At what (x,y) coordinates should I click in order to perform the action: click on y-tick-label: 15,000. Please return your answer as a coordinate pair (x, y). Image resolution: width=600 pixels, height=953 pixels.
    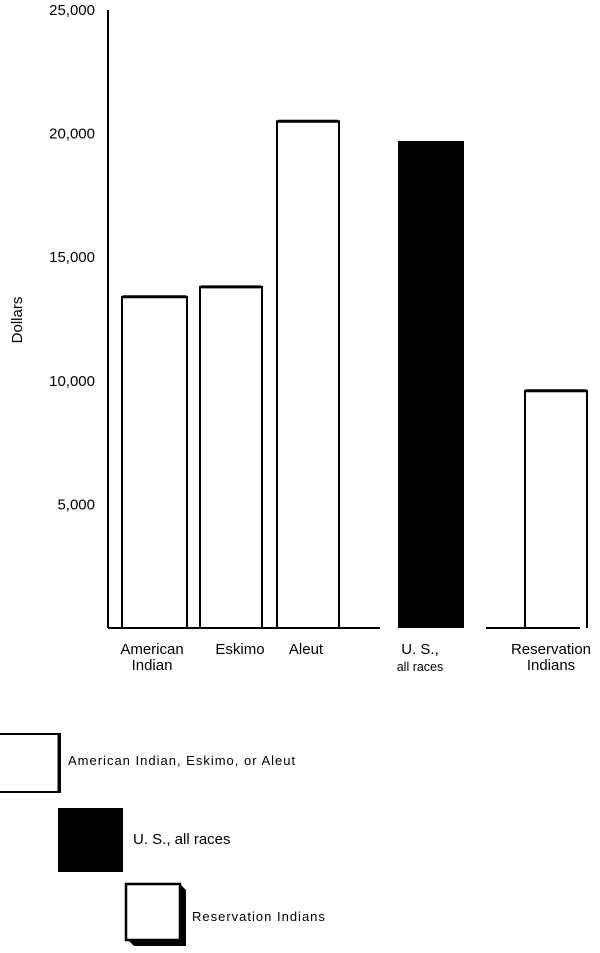
    Looking at the image, I should click on (72, 257).